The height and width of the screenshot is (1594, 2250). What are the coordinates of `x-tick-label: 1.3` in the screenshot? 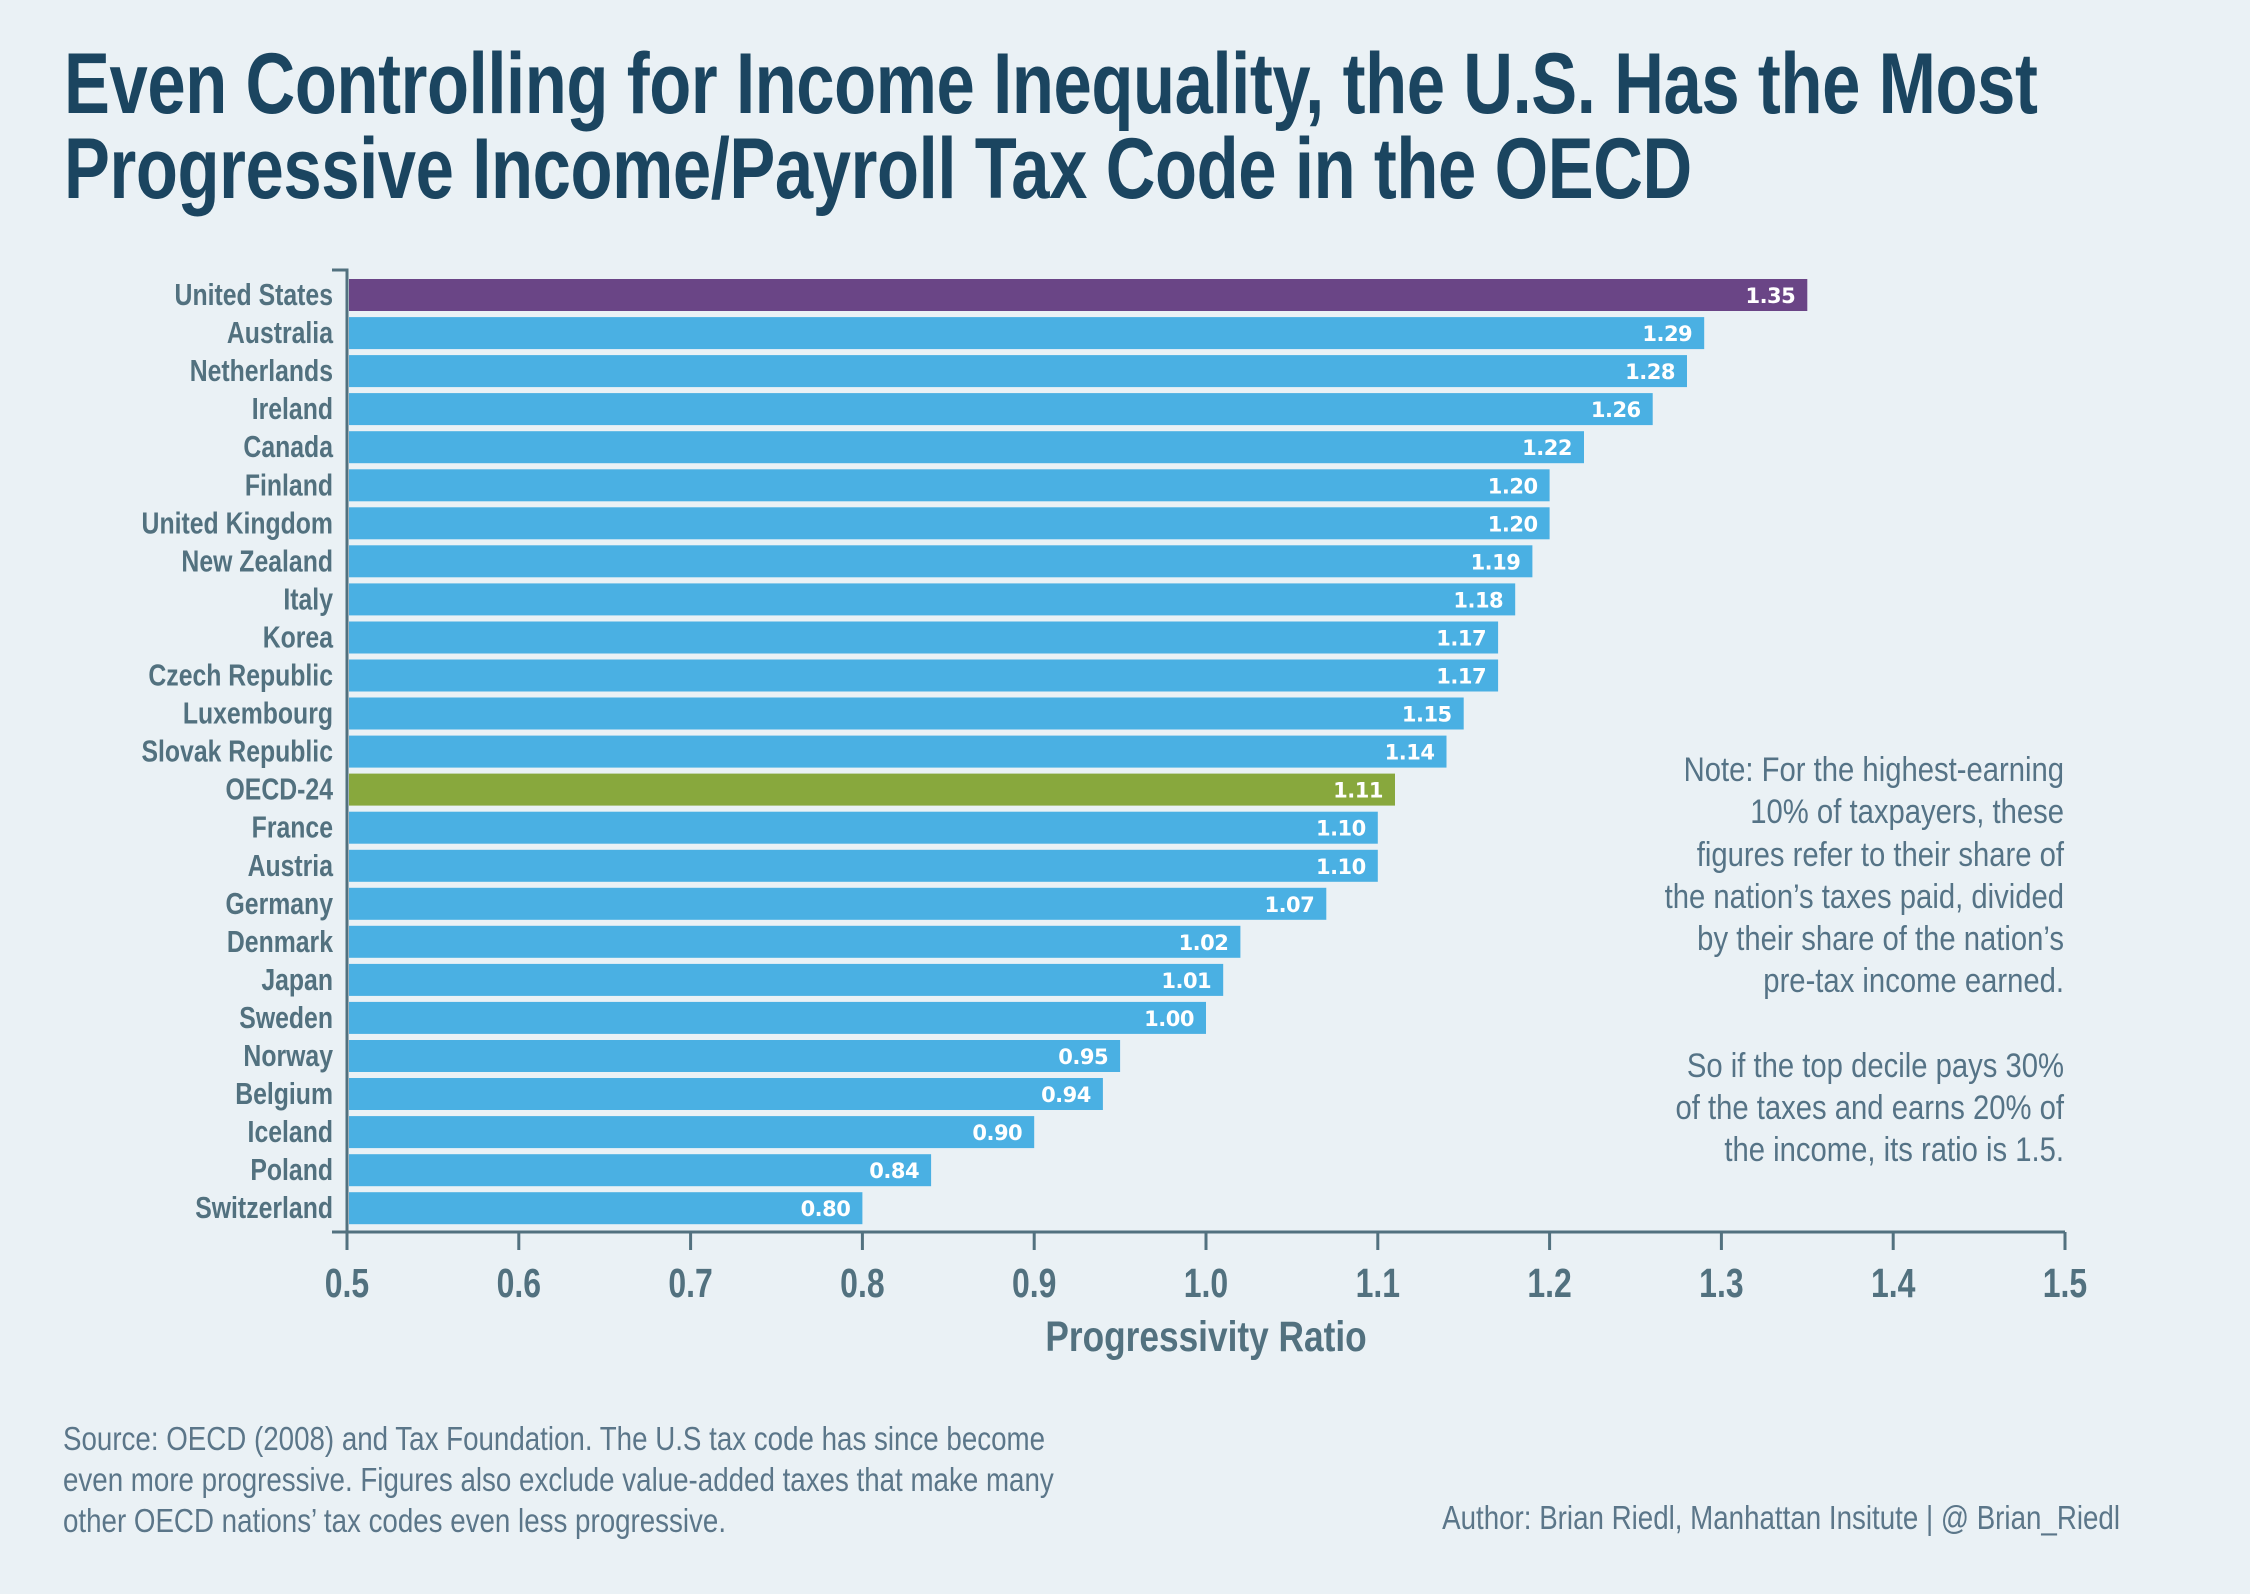 It's located at (1721, 1283).